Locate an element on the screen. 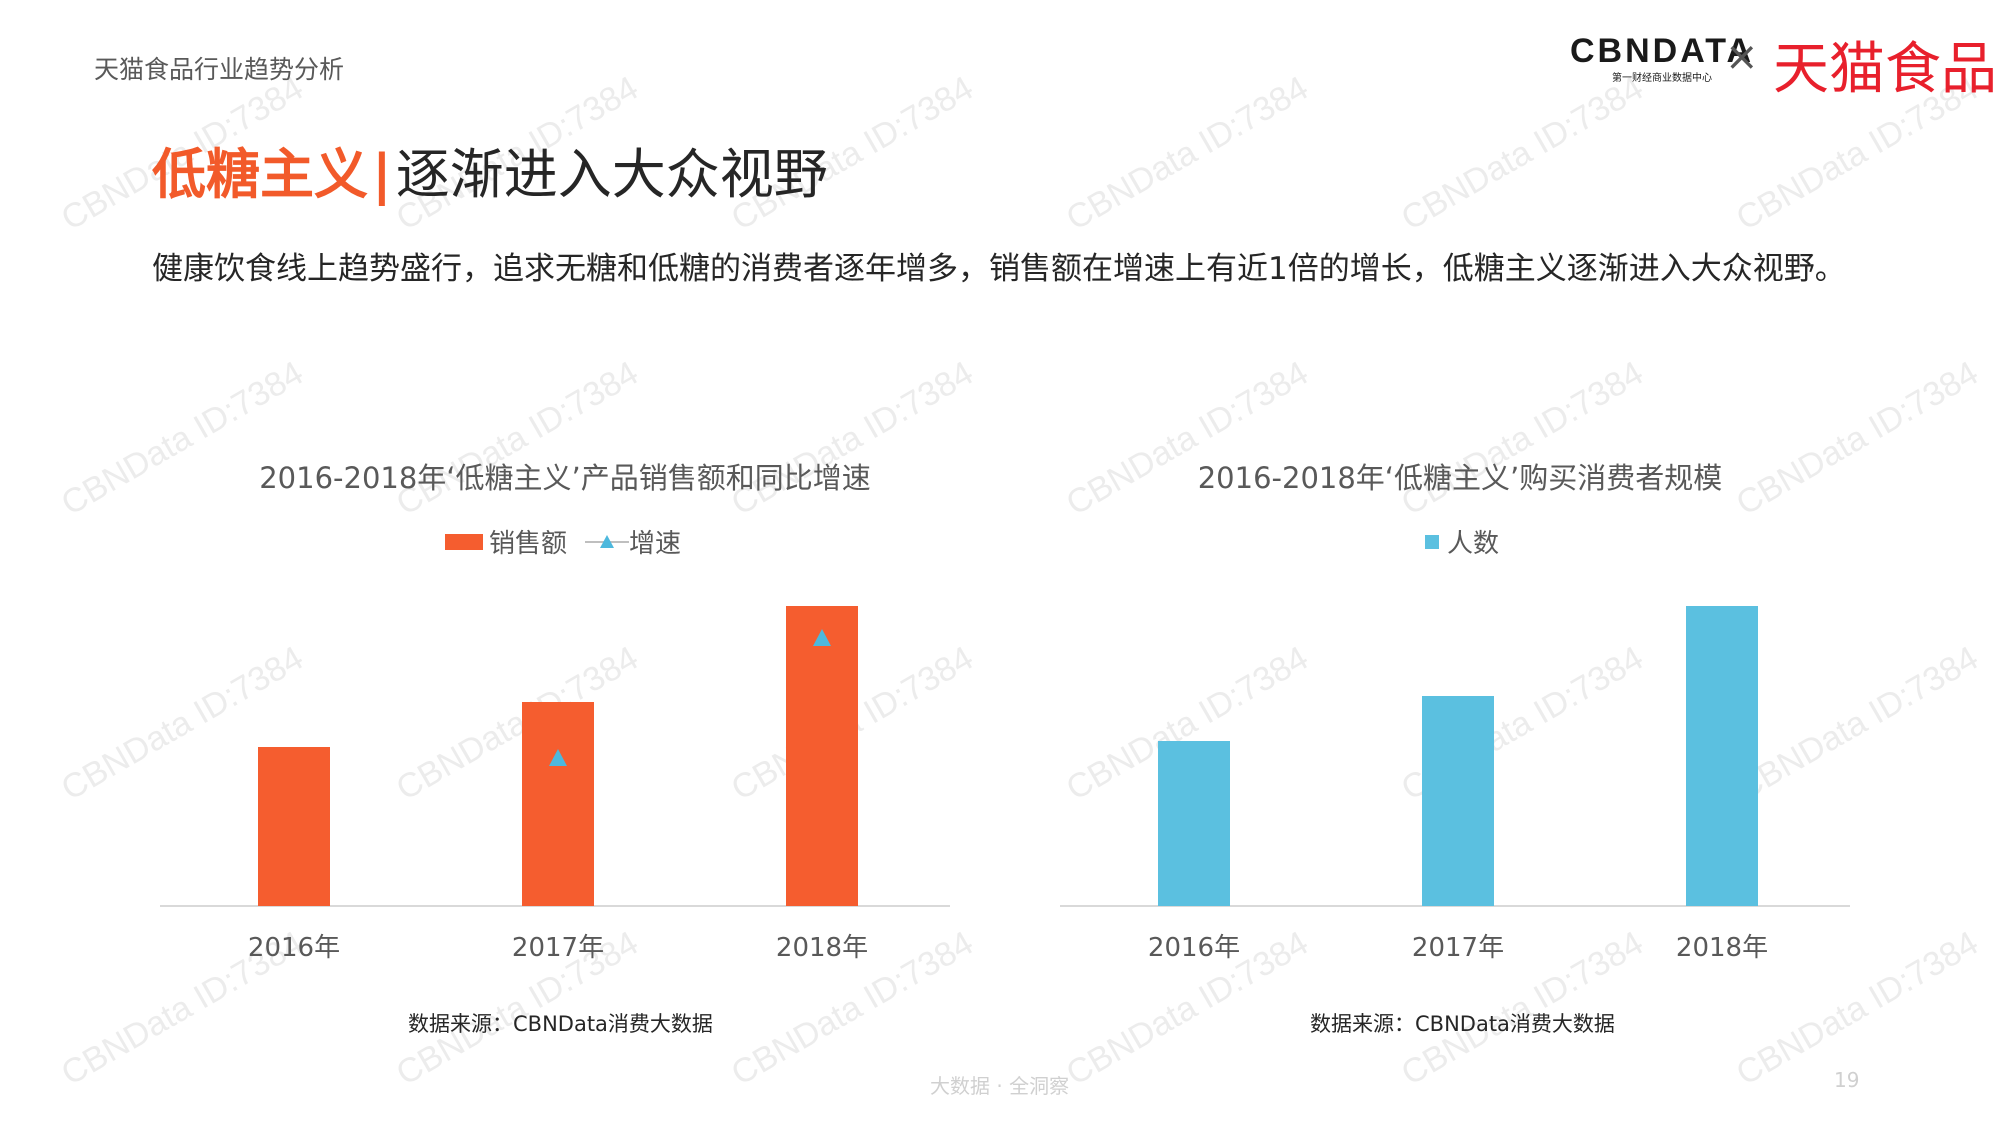 Image resolution: width=2000 pixels, height=1125 pixels. legend-consumers: 人数 is located at coordinates (1471, 541).